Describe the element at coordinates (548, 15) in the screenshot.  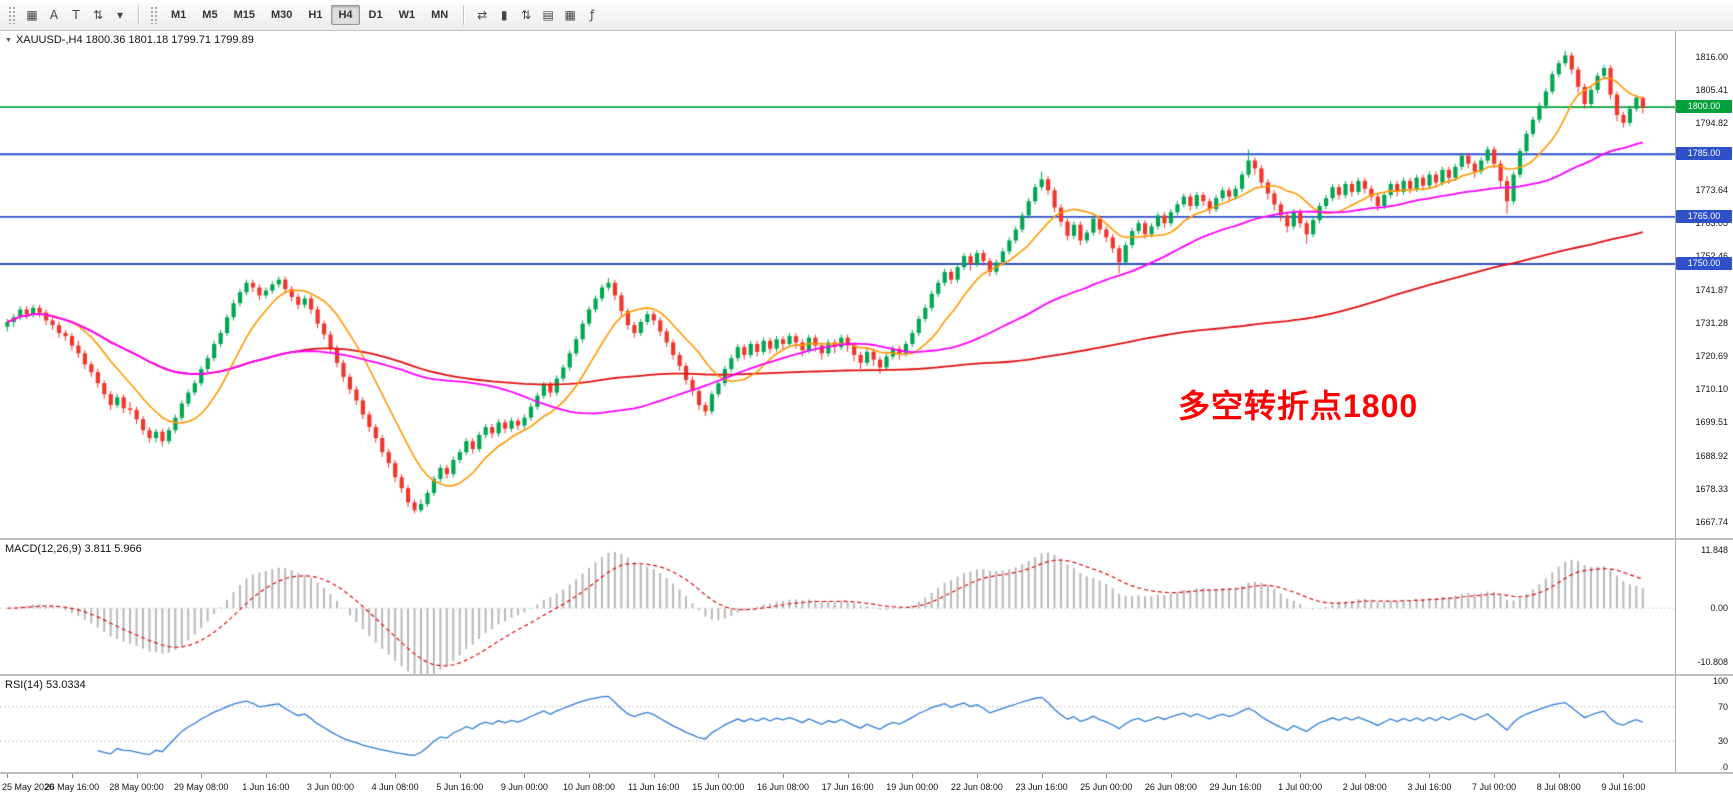
I see `document-icon: ▤` at that location.